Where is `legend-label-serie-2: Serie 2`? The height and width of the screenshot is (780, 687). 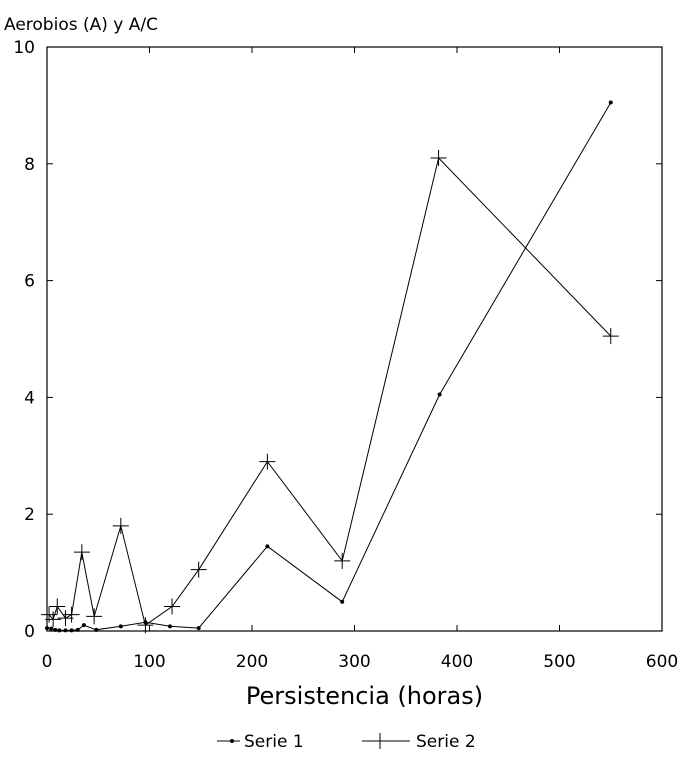 legend-label-serie-2: Serie 2 is located at coordinates (446, 742).